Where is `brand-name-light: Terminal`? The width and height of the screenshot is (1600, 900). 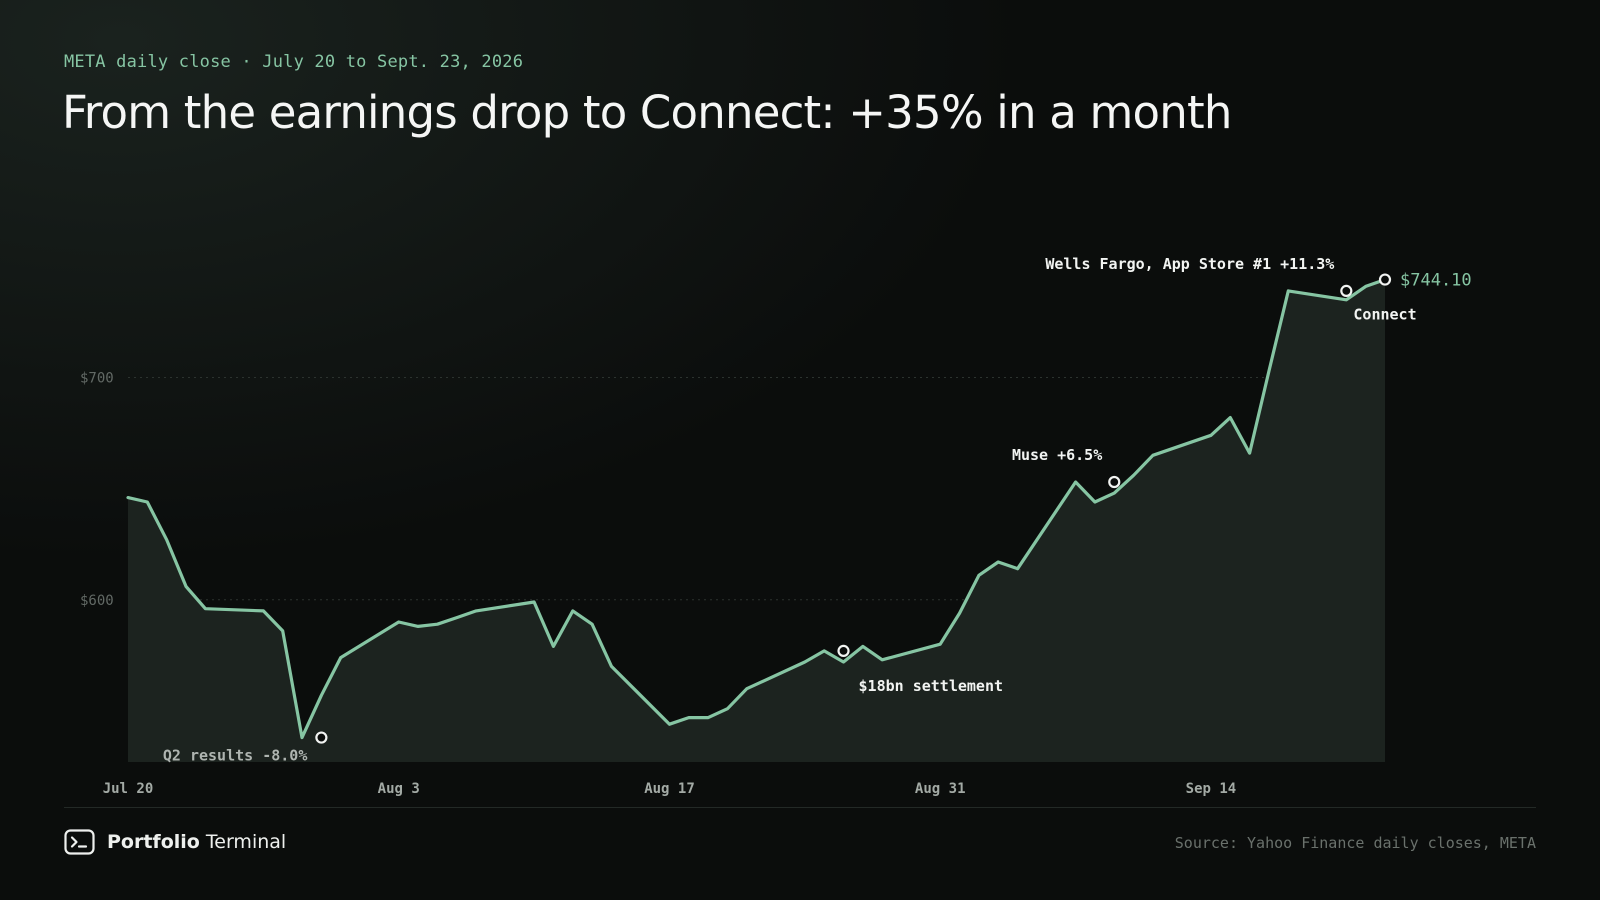
brand-name-light: Terminal is located at coordinates (246, 842).